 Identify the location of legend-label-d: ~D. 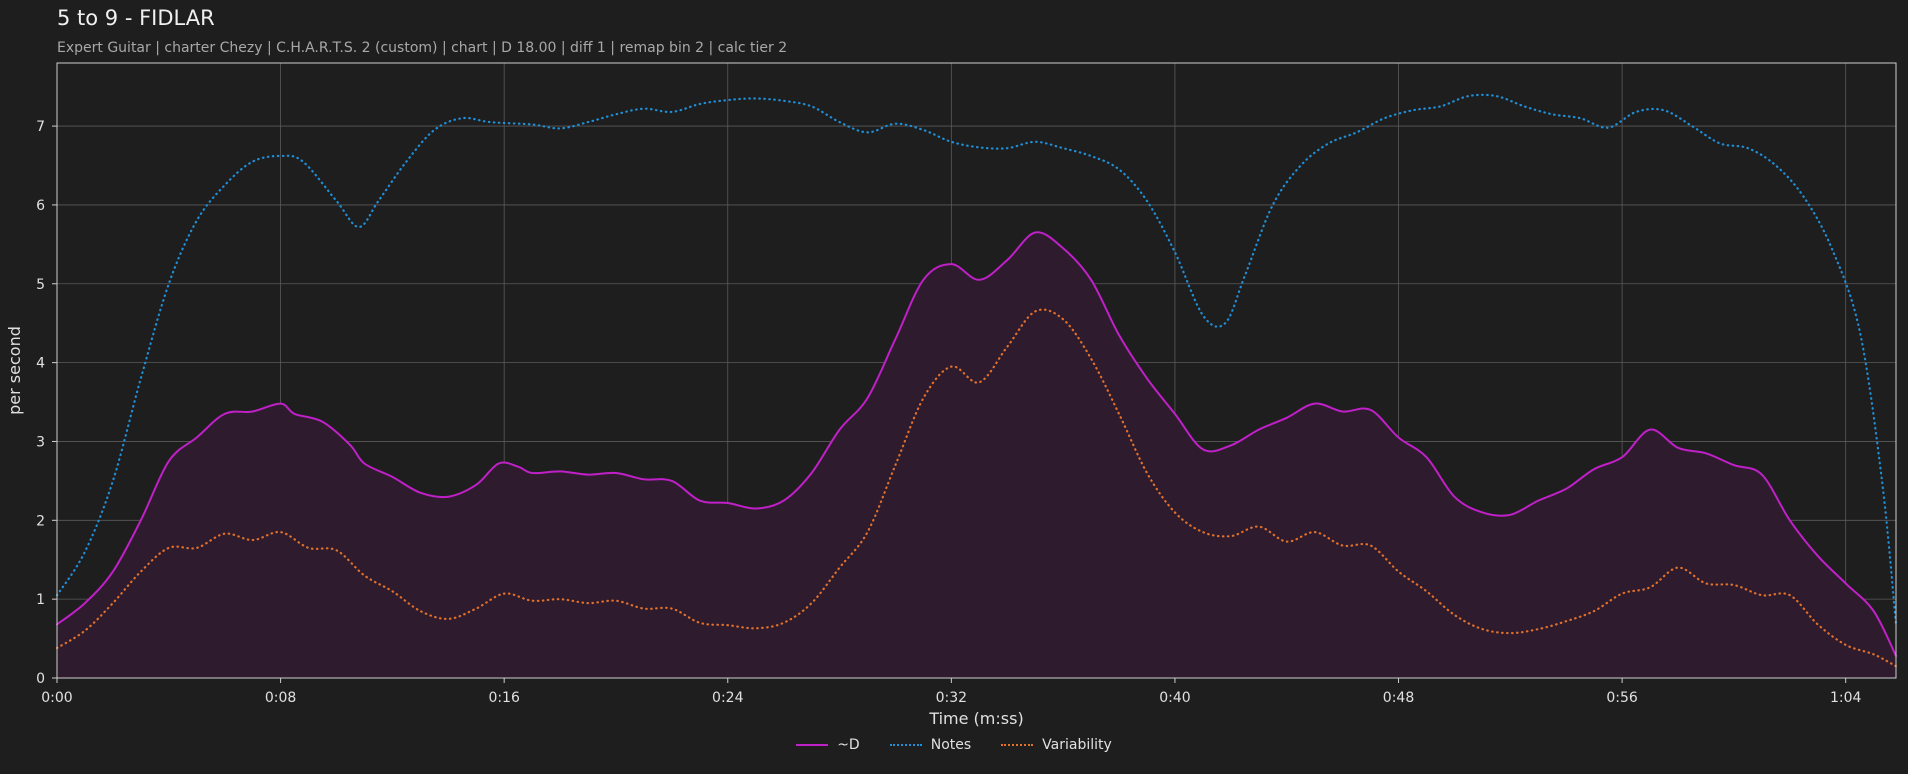
(848, 745).